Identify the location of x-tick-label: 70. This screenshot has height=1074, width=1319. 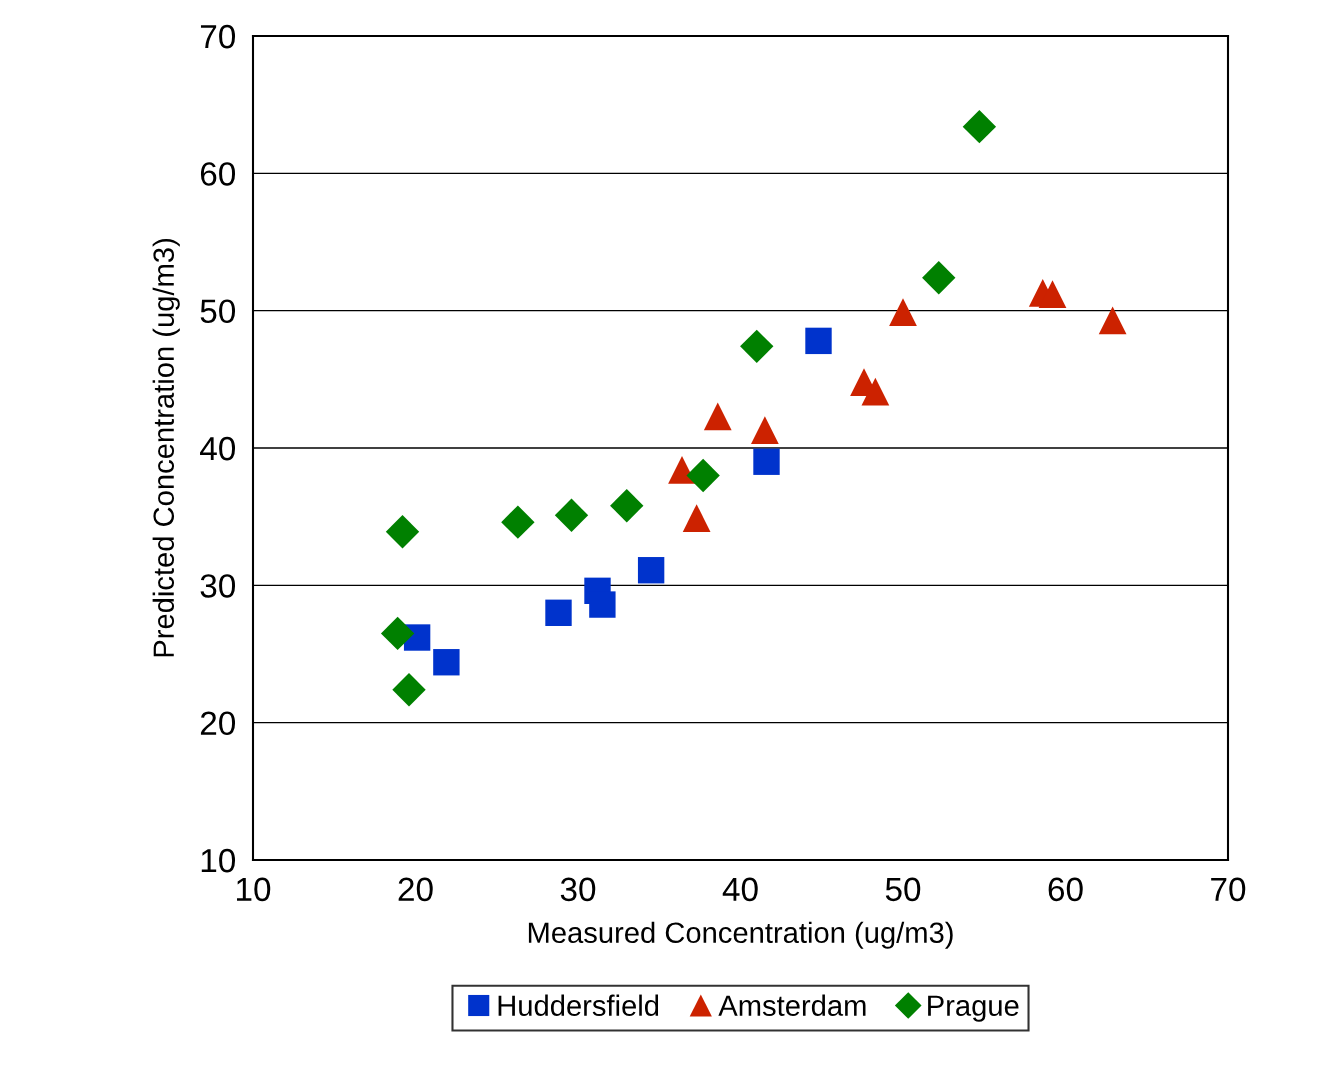
(1228, 889).